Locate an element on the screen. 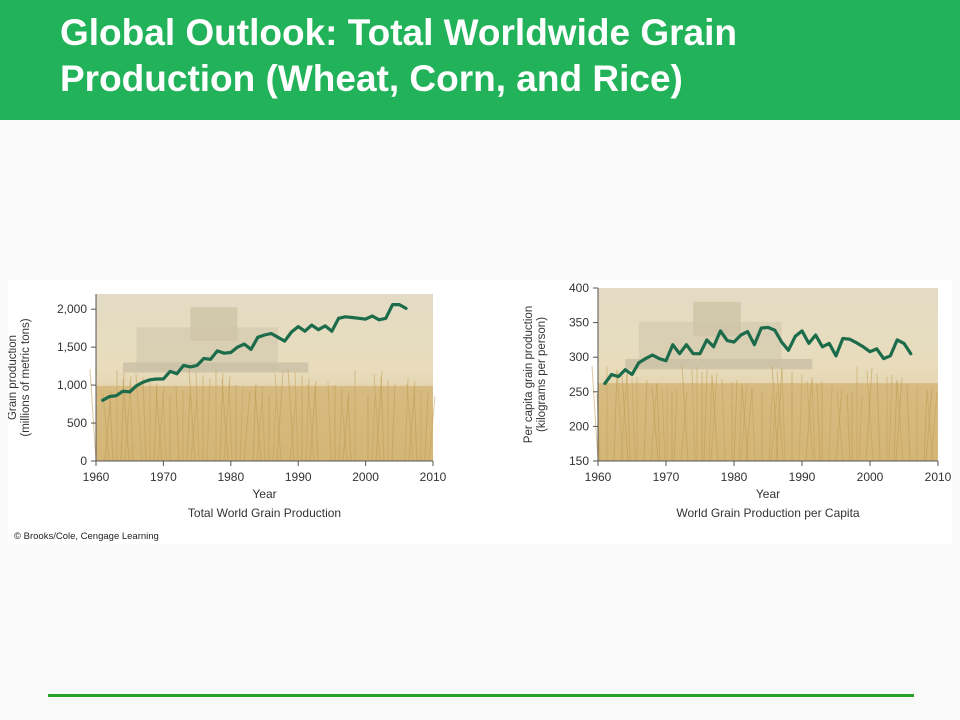 The width and height of the screenshot is (960, 720). y-tick-label: 1,500 is located at coordinates (72, 347).